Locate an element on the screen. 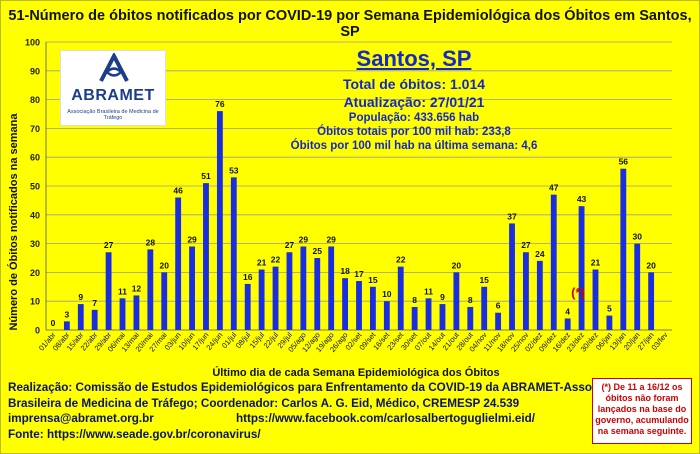  value-label: 24 is located at coordinates (540, 254).